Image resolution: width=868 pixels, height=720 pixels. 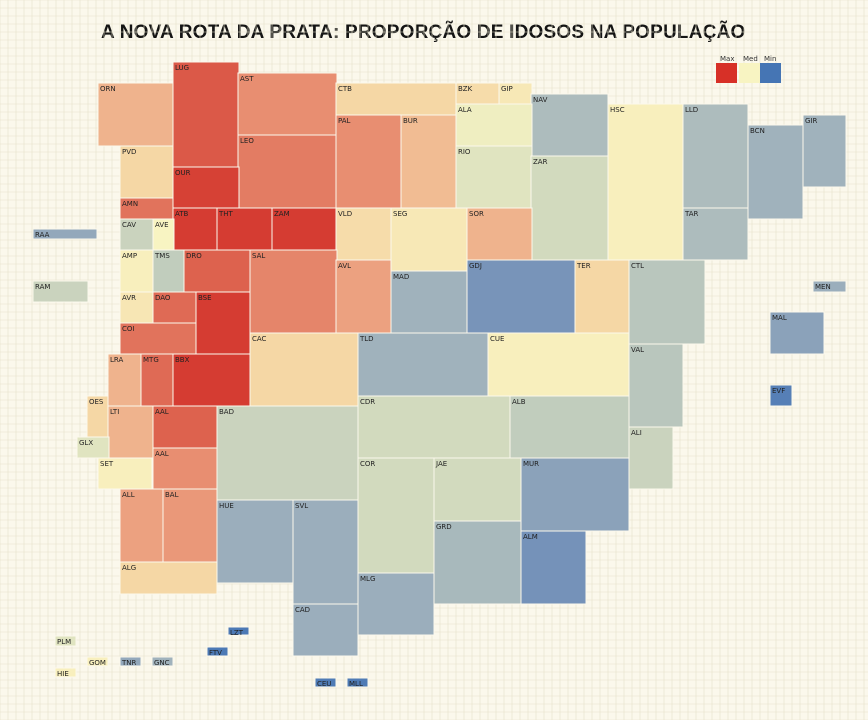 What do you see at coordinates (255, 541) in the screenshot?
I see `region-hue: HUE` at bounding box center [255, 541].